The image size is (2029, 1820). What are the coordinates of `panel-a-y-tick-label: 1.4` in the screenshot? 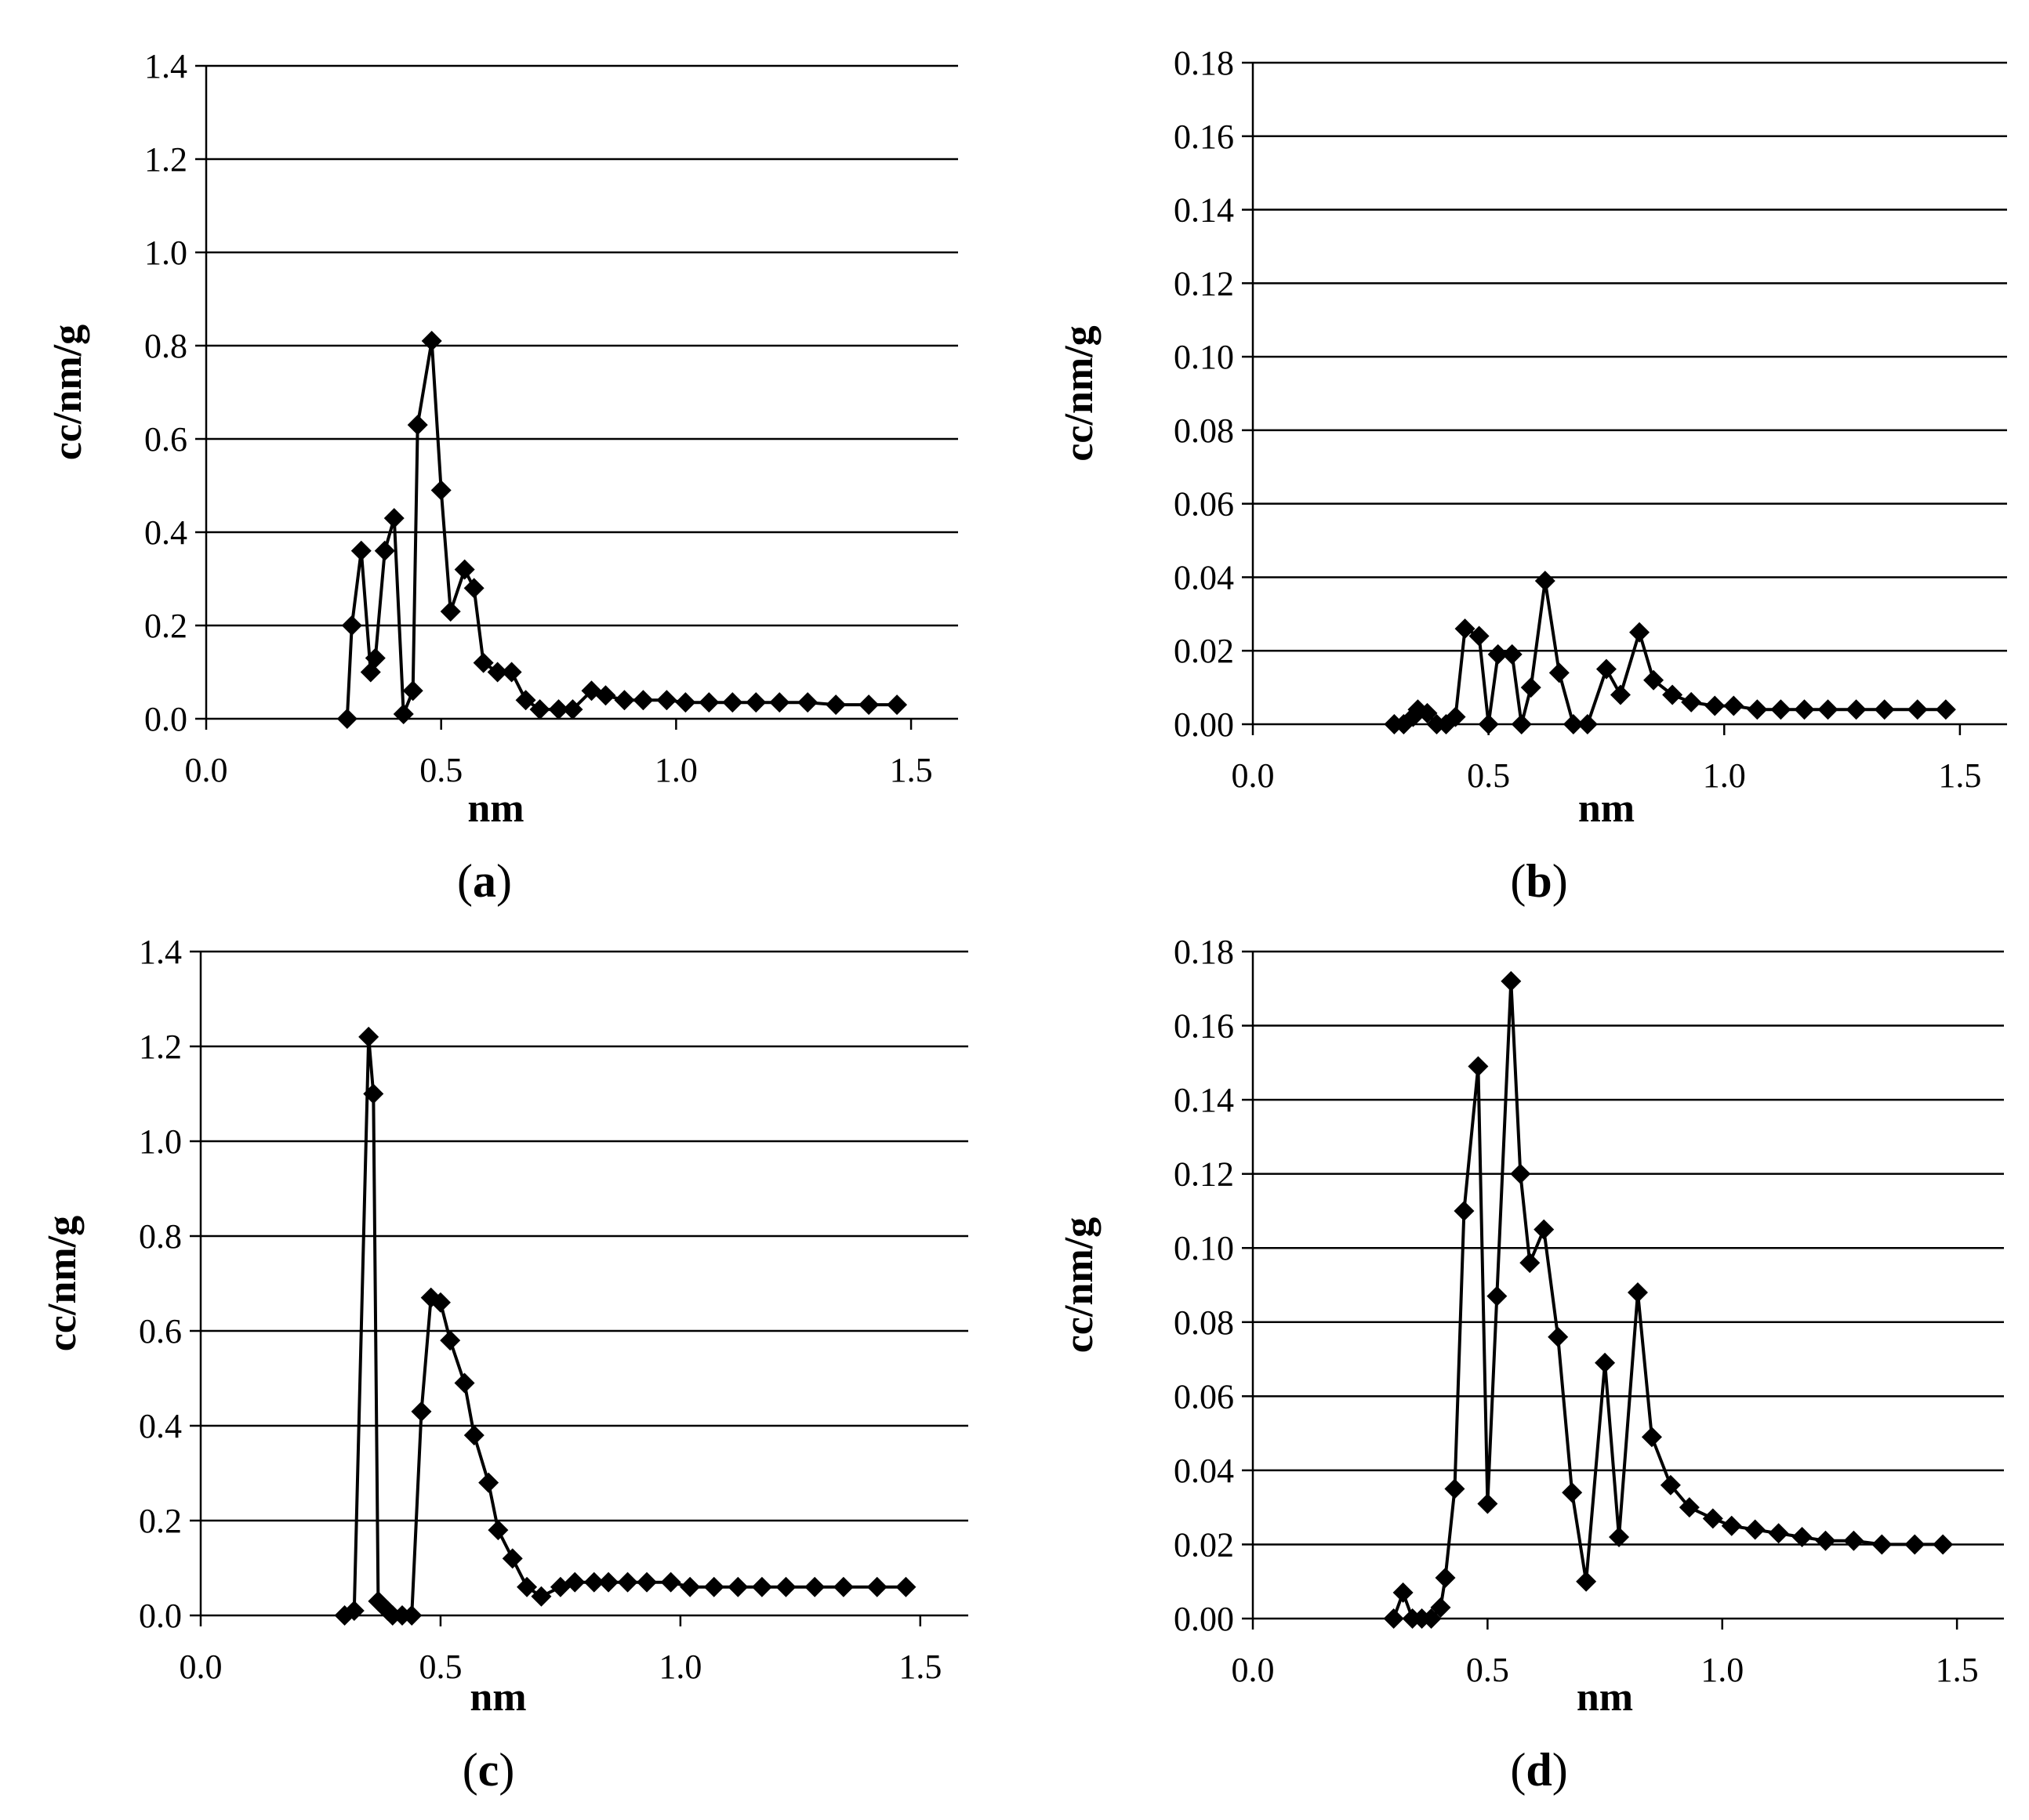 It's located at (165, 66).